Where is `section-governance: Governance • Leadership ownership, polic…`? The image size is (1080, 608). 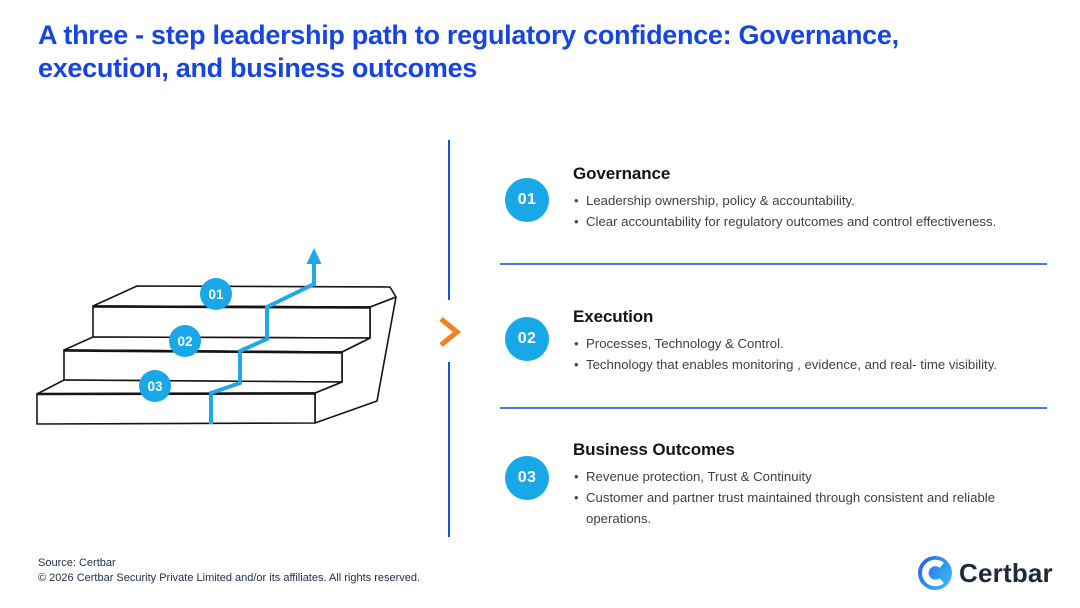 section-governance: Governance • Leadership ownership, polic… is located at coordinates (810, 198).